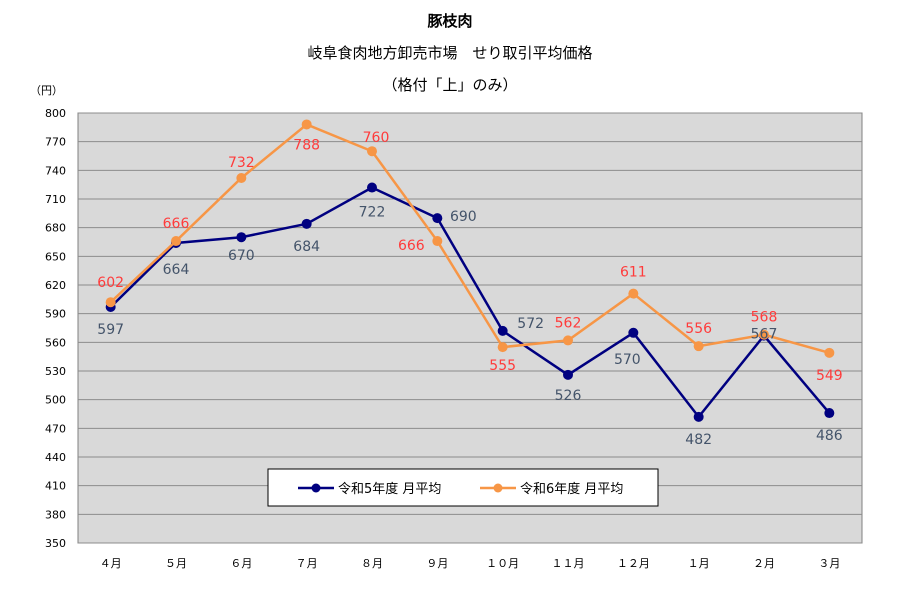  Describe the element at coordinates (110, 283) in the screenshot. I see `data-label: 602` at that location.